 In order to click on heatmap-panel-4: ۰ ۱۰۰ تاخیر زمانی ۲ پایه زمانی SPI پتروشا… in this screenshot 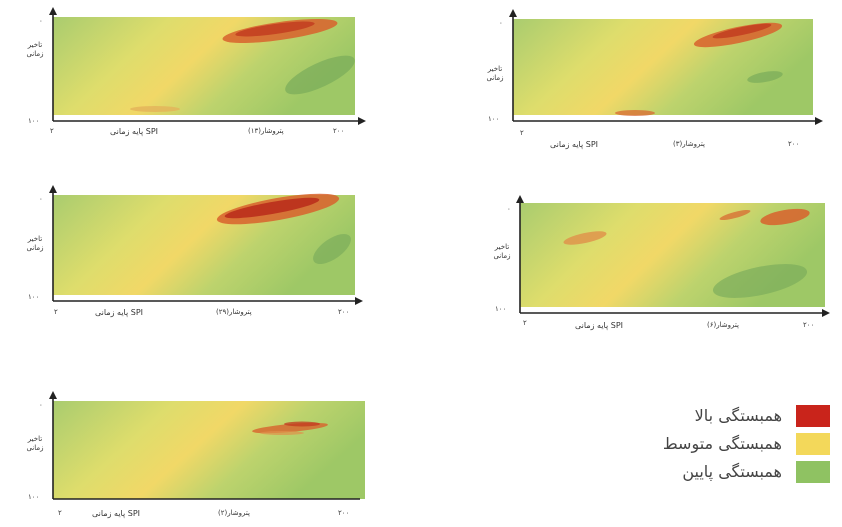, I will do `click(657, 270)`.